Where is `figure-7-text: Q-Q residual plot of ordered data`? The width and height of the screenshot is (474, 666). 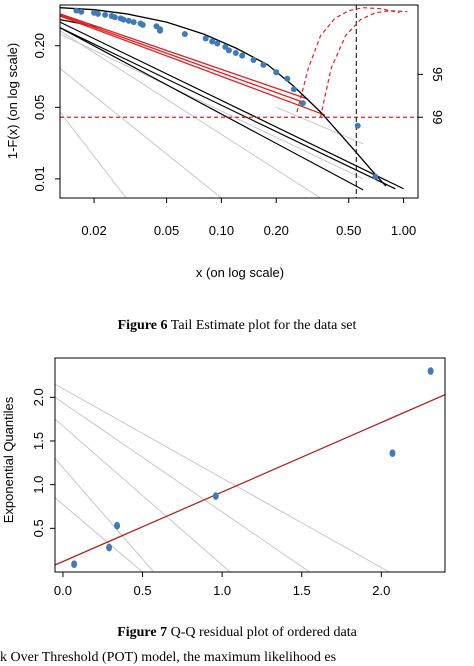
figure-7-text: Q-Q residual plot of ordered data is located at coordinates (262, 632).